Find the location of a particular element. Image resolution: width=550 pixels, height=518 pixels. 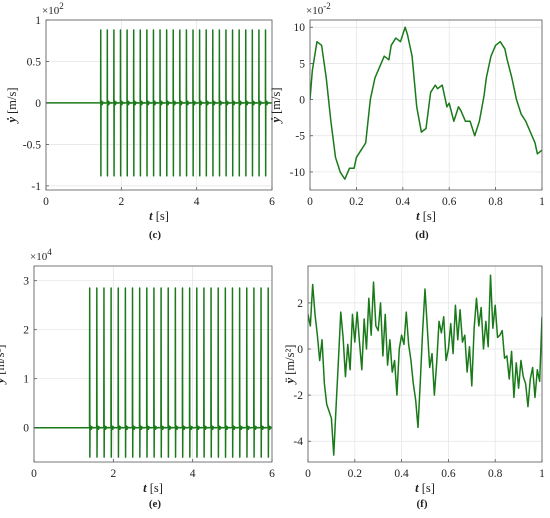

y-tick-label: -10 is located at coordinates (298, 173).